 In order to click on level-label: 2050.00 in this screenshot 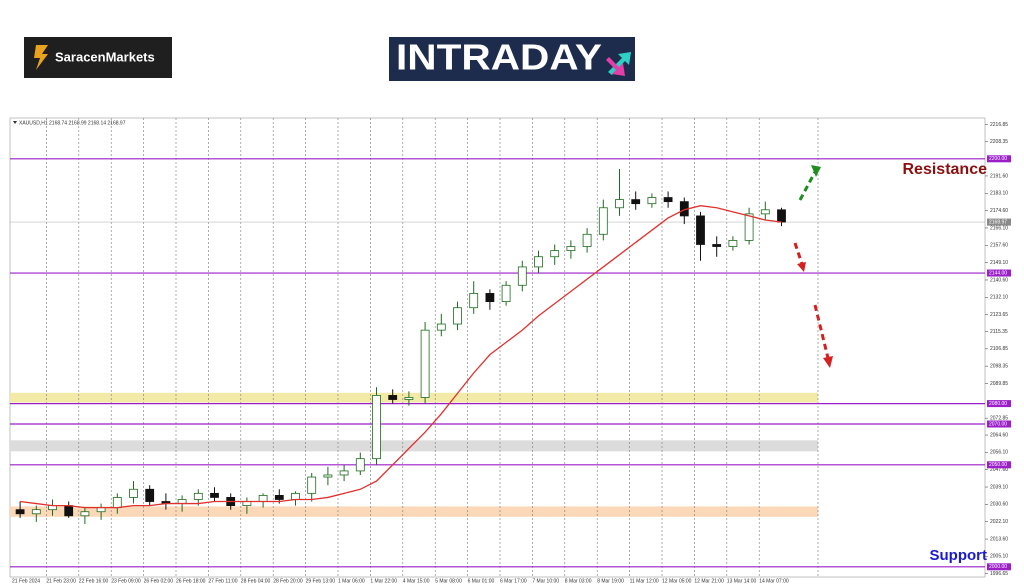, I will do `click(998, 465)`.